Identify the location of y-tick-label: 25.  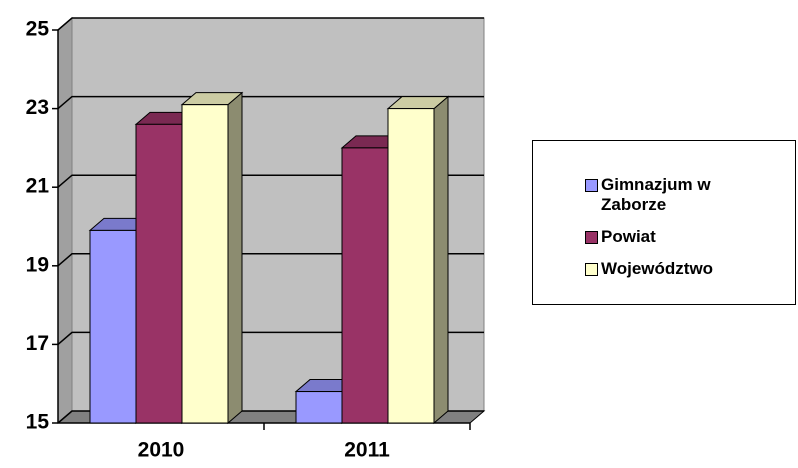
(38, 29).